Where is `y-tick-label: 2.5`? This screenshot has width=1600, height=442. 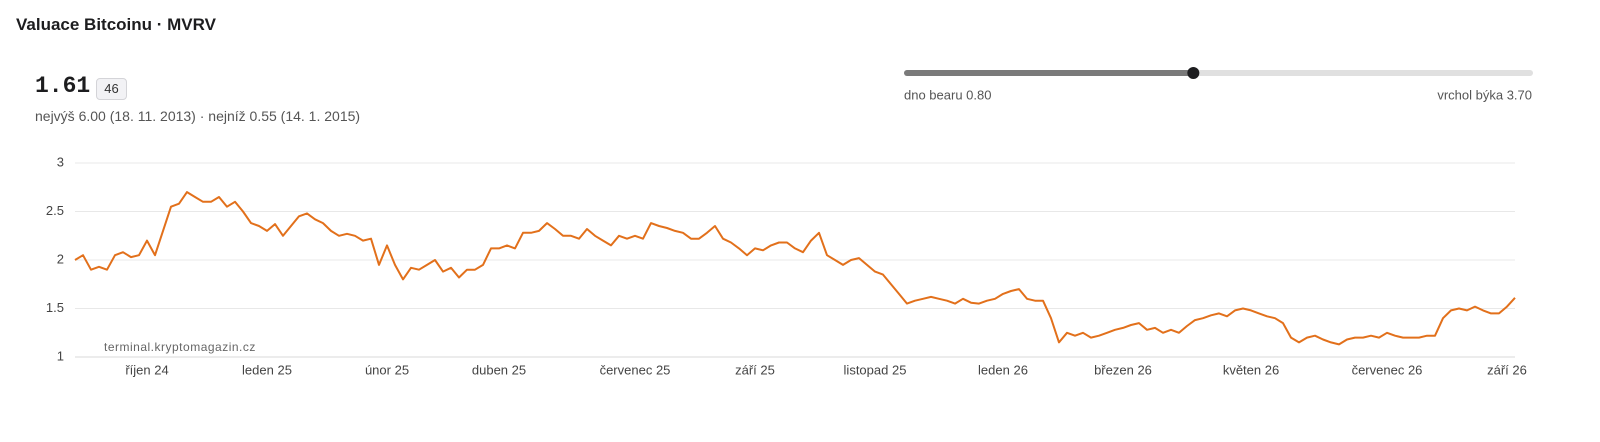 y-tick-label: 2.5 is located at coordinates (55, 210).